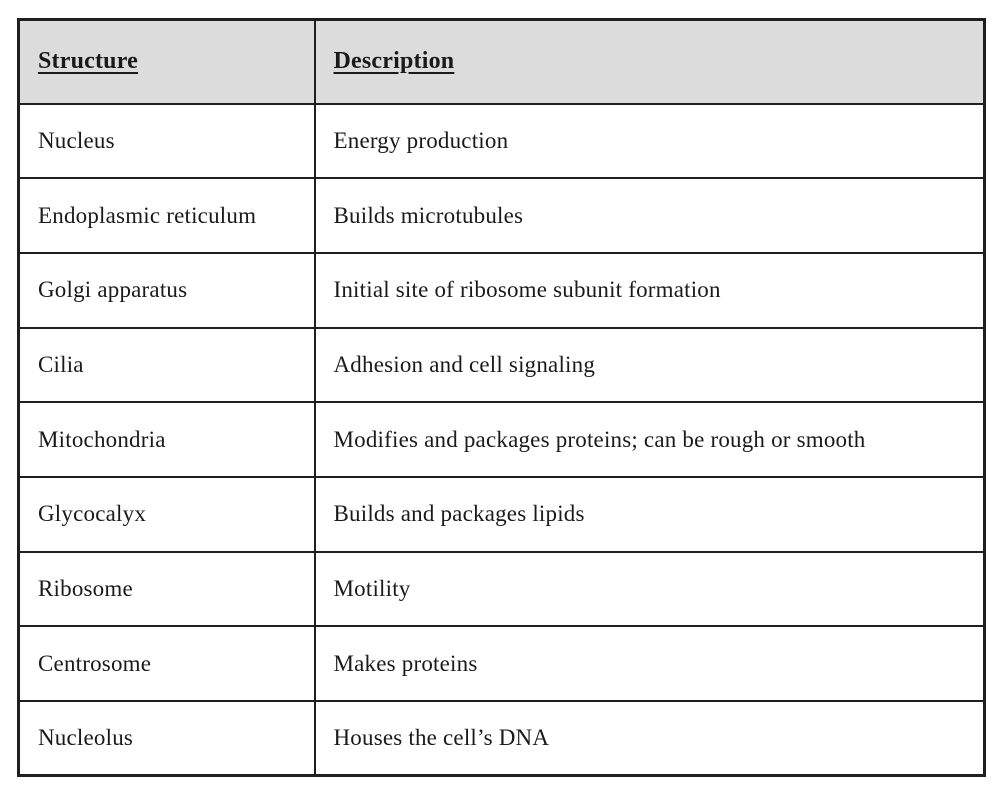 The height and width of the screenshot is (791, 1000). I want to click on table-row: Nucleus Energy production, so click(501, 141).